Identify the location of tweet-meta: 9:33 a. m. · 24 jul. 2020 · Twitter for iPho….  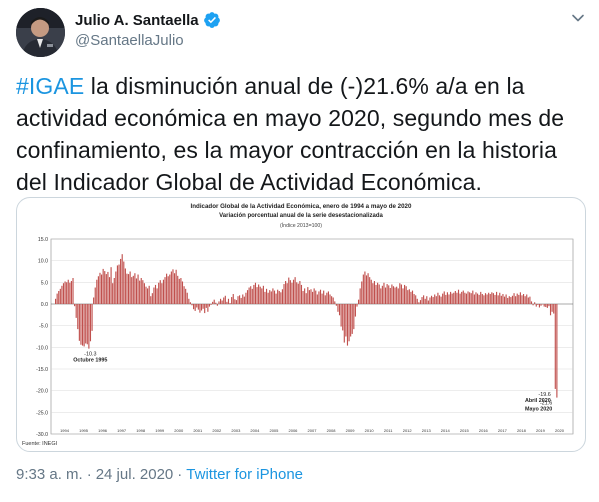
(159, 474).